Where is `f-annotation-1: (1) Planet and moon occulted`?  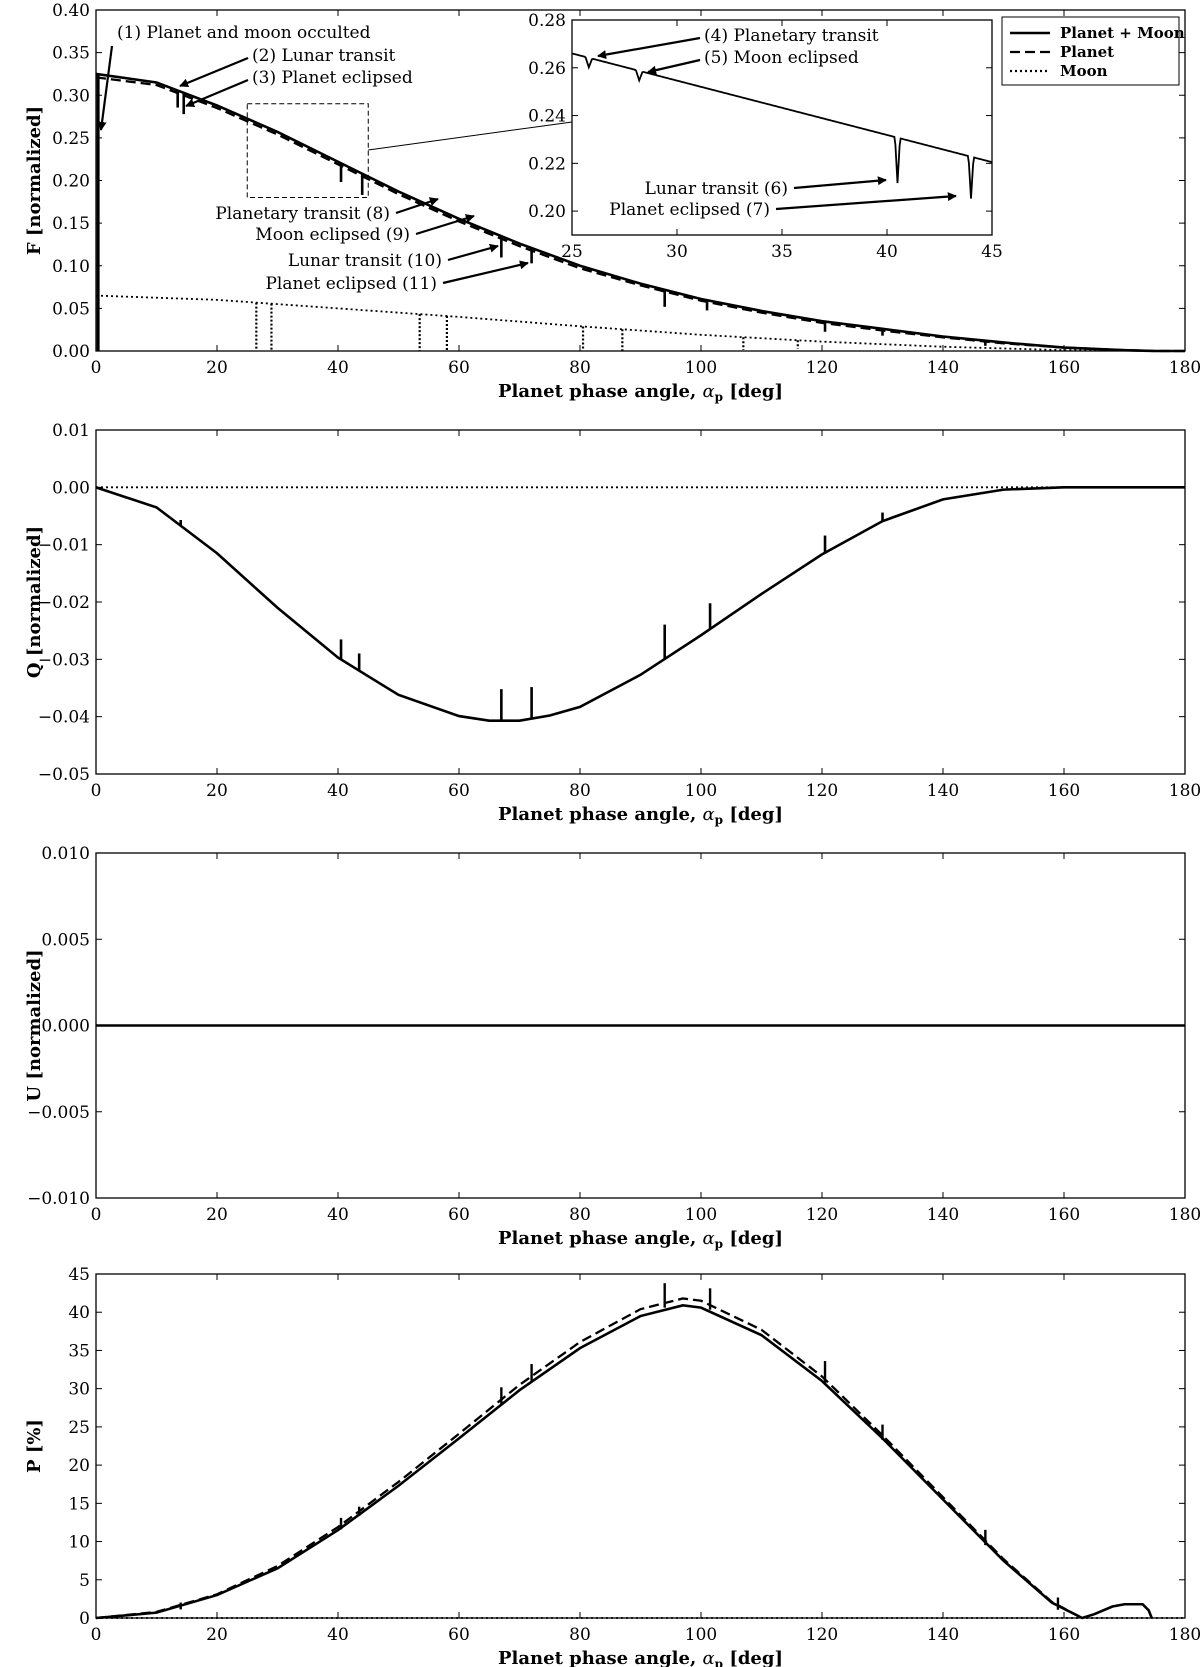
f-annotation-1: (1) Planet and moon occulted is located at coordinates (244, 33).